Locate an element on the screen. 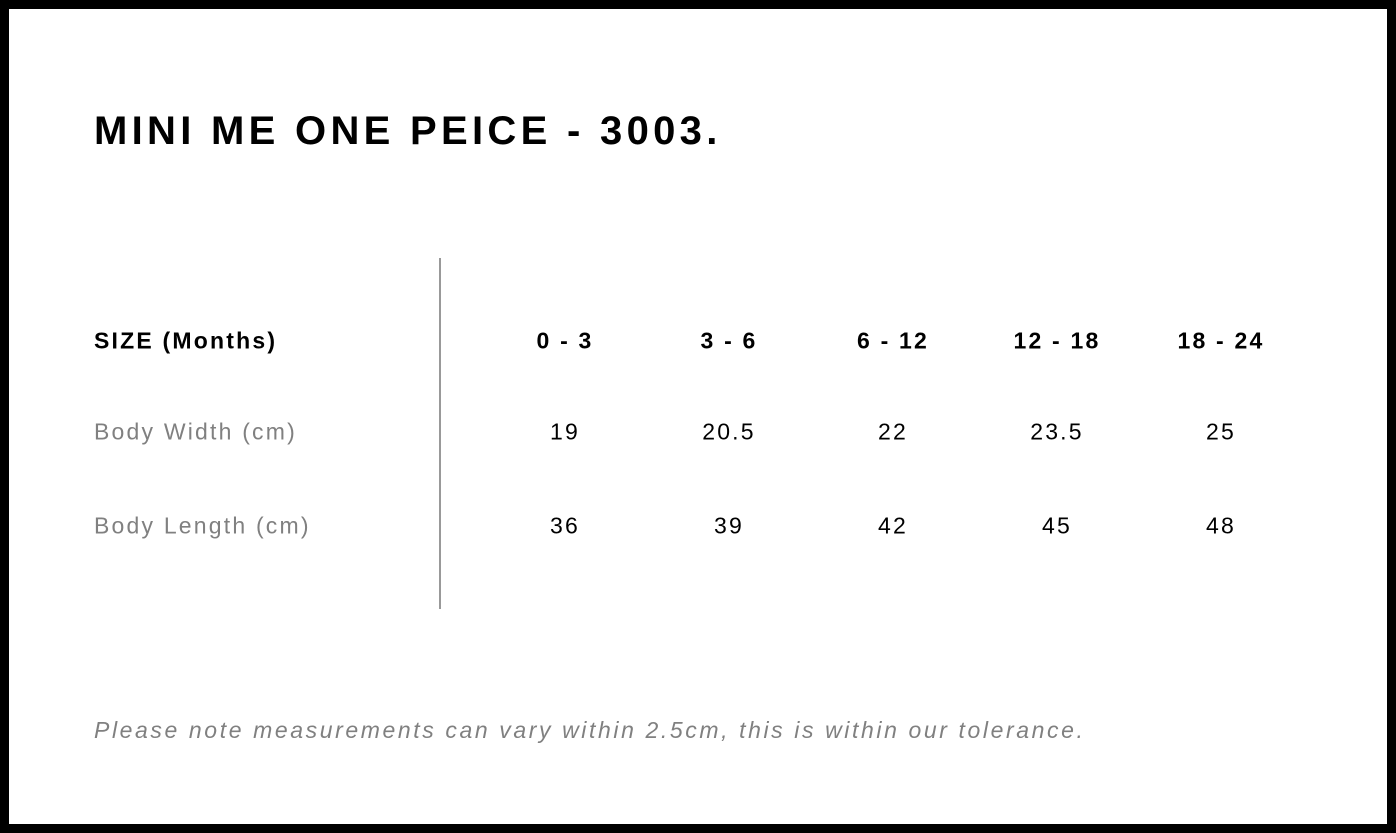  body-length-cell: 36 is located at coordinates (565, 525).